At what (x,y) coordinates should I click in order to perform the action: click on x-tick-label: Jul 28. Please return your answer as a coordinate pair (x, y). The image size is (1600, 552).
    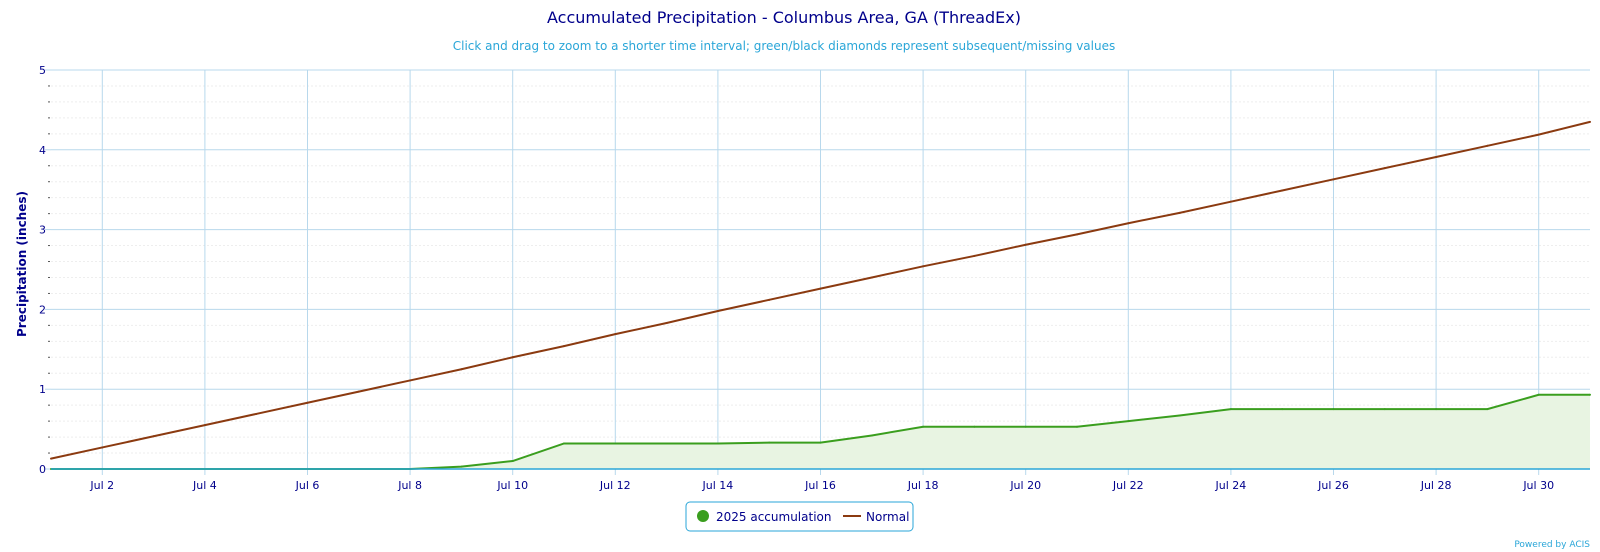
    Looking at the image, I should click on (1436, 485).